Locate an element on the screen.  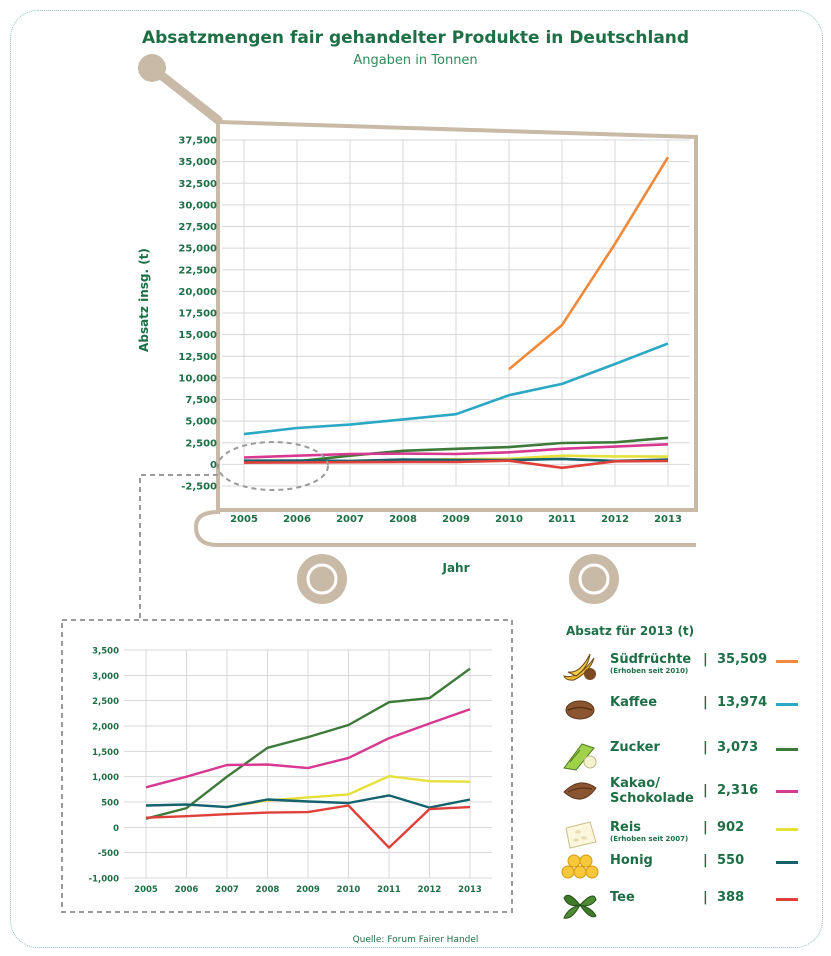
x-tick-label: 2006 is located at coordinates (297, 519).